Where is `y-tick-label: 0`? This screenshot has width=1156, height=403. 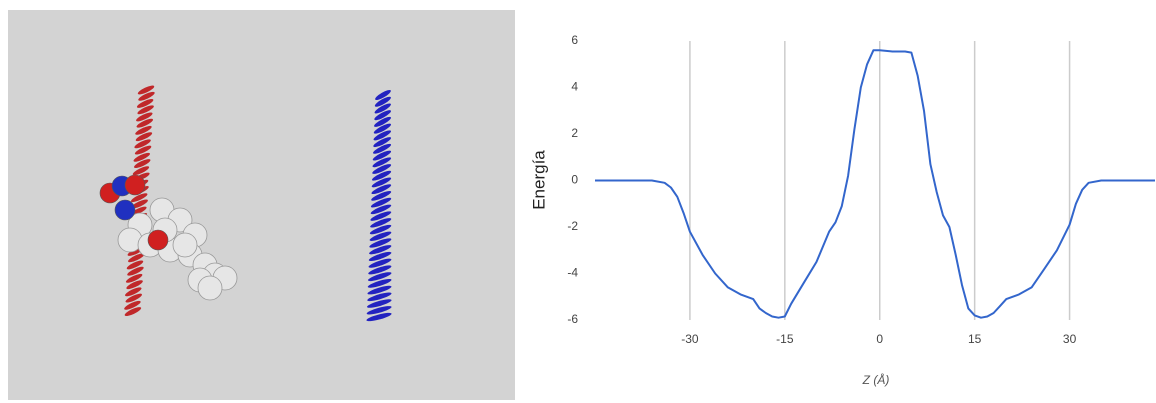 y-tick-label: 0 is located at coordinates (574, 180).